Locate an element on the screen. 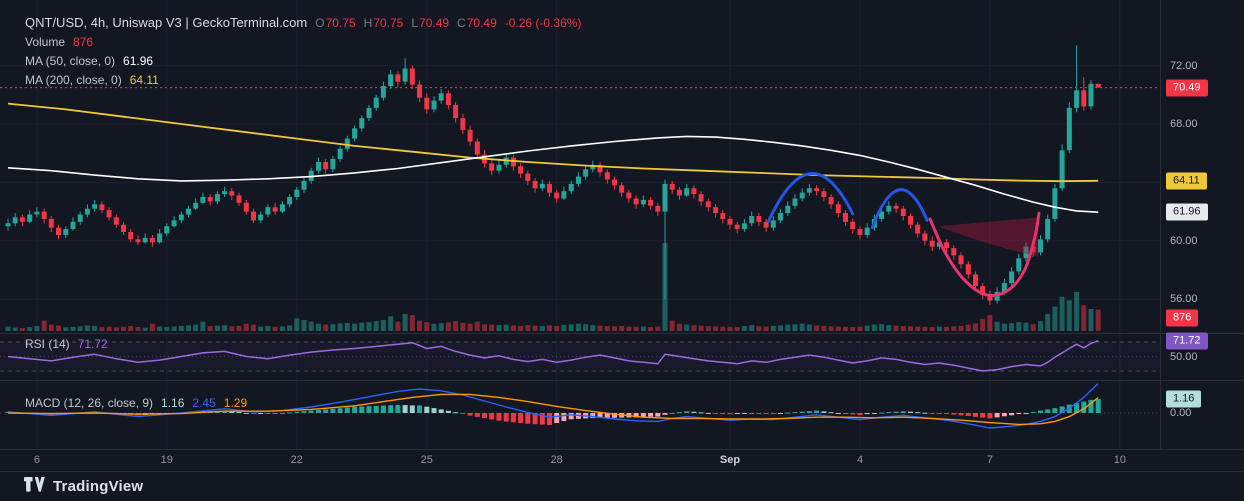 The width and height of the screenshot is (1244, 501). rsi-legend-row: RSI (14) 71.72 is located at coordinates (66, 344).